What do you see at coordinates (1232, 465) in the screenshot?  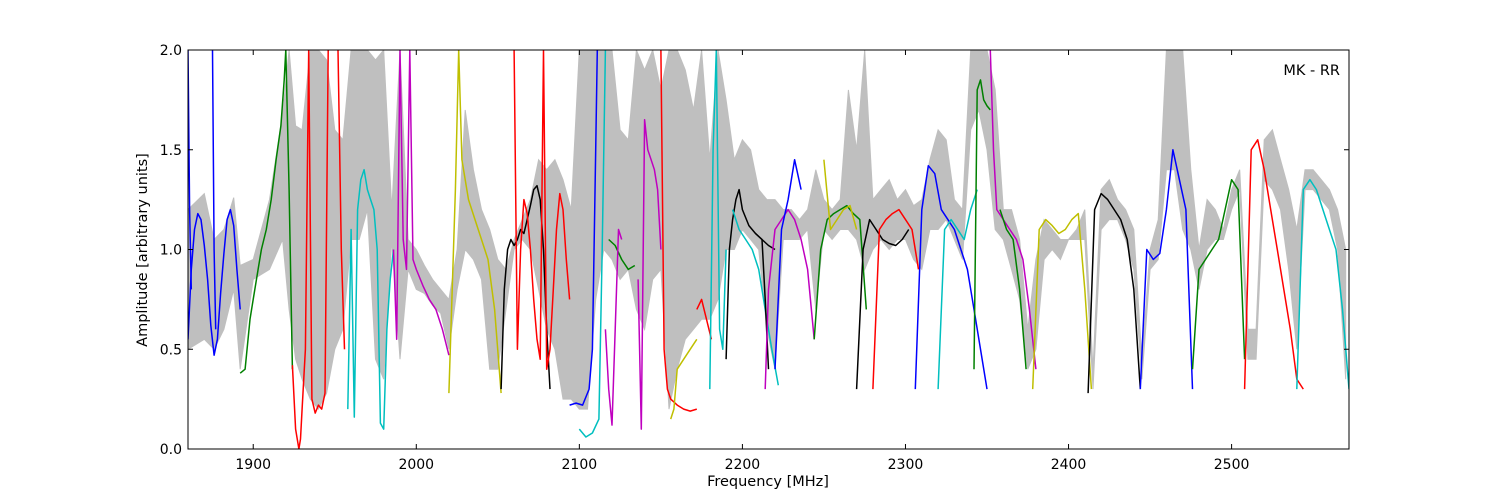 I see `x-tick-label: 2500` at bounding box center [1232, 465].